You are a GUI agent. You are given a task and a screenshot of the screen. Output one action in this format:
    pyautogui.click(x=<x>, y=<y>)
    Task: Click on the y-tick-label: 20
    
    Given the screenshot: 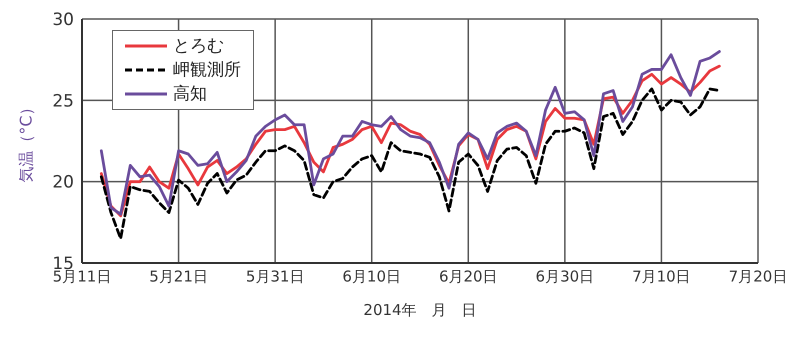 What is the action you would take?
    pyautogui.click(x=63, y=182)
    